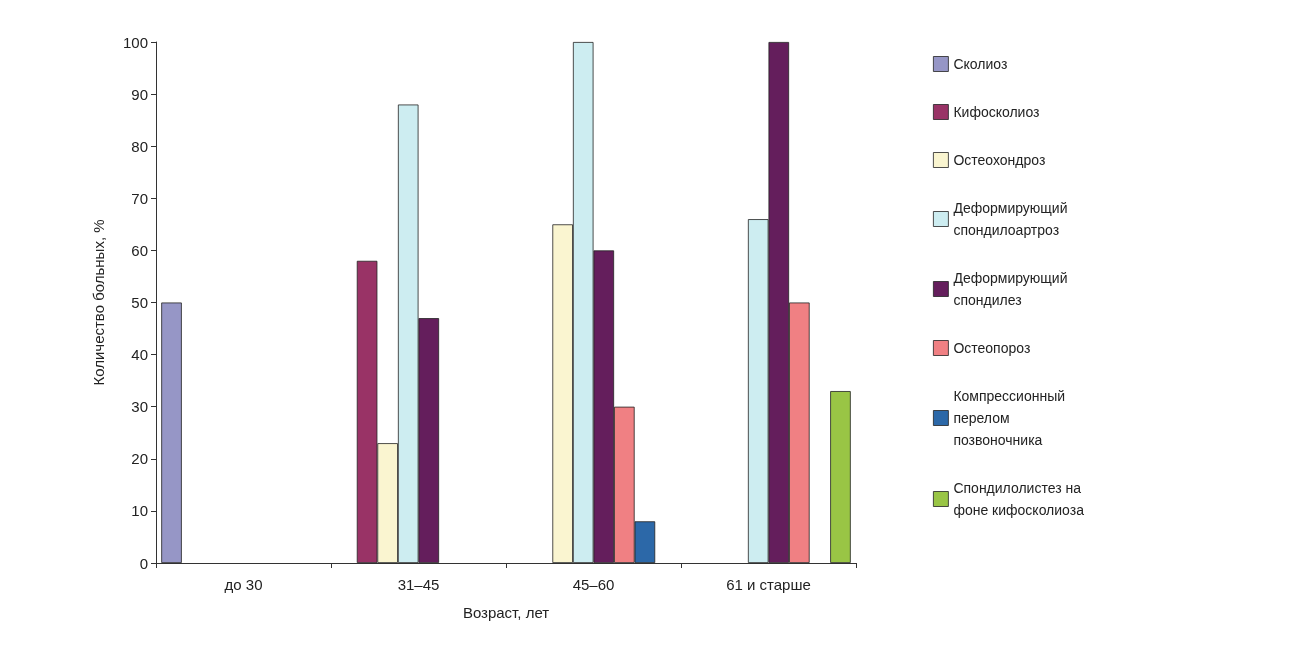 Image resolution: width=1304 pixels, height=663 pixels. Describe the element at coordinates (418, 584) in the screenshot. I see `x-tick-label: 31–45` at that location.